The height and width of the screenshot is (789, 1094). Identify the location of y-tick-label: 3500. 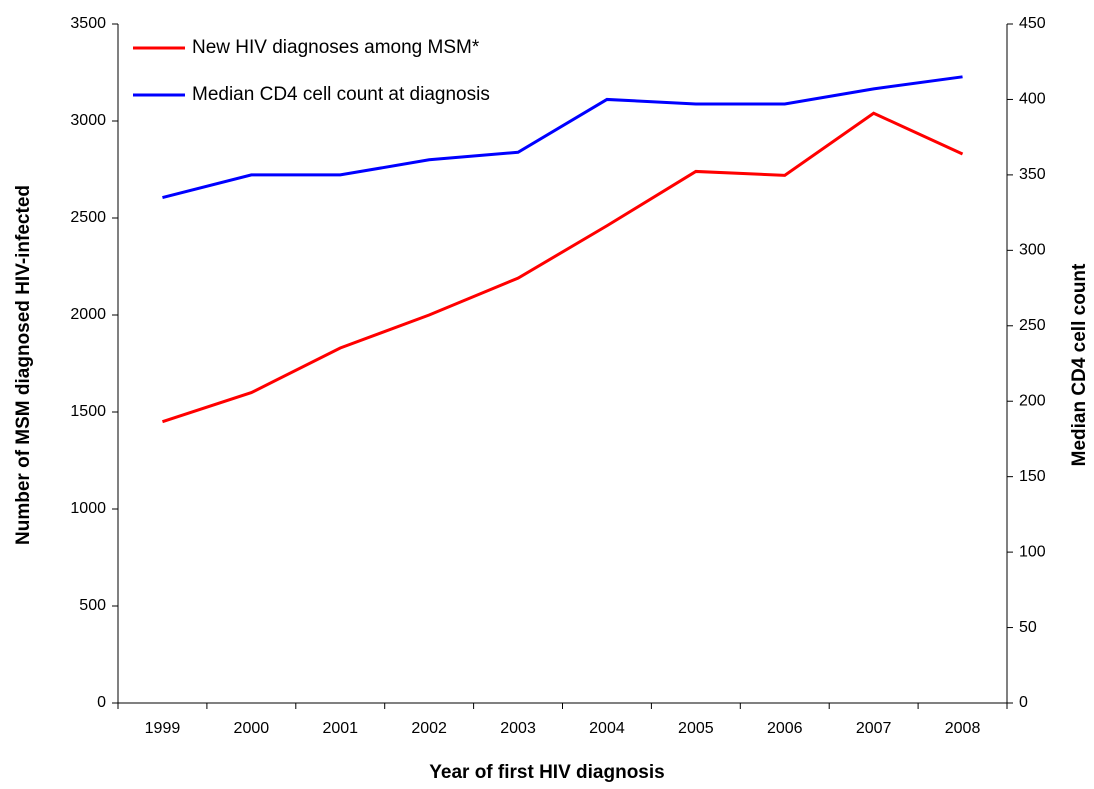
(88, 23).